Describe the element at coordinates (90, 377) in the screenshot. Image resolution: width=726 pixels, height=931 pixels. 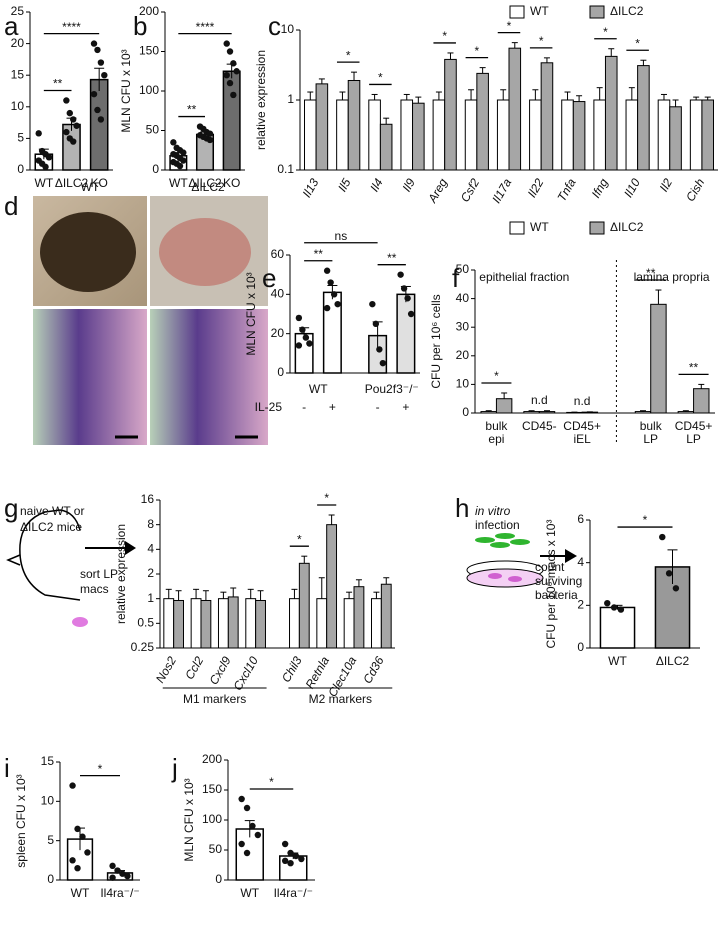
I see `photo-histology-wt` at that location.